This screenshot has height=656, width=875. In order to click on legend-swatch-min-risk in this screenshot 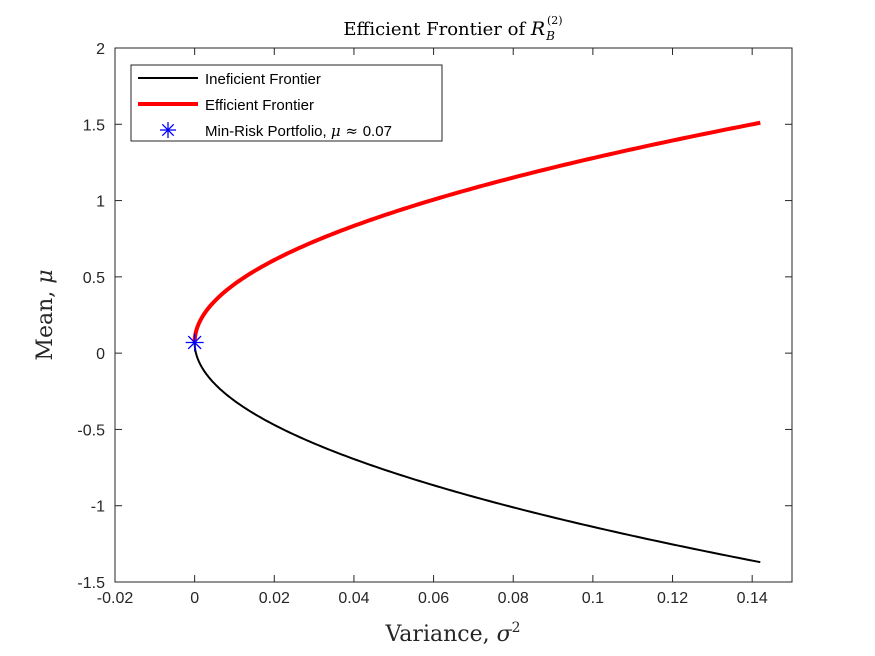, I will do `click(168, 130)`.